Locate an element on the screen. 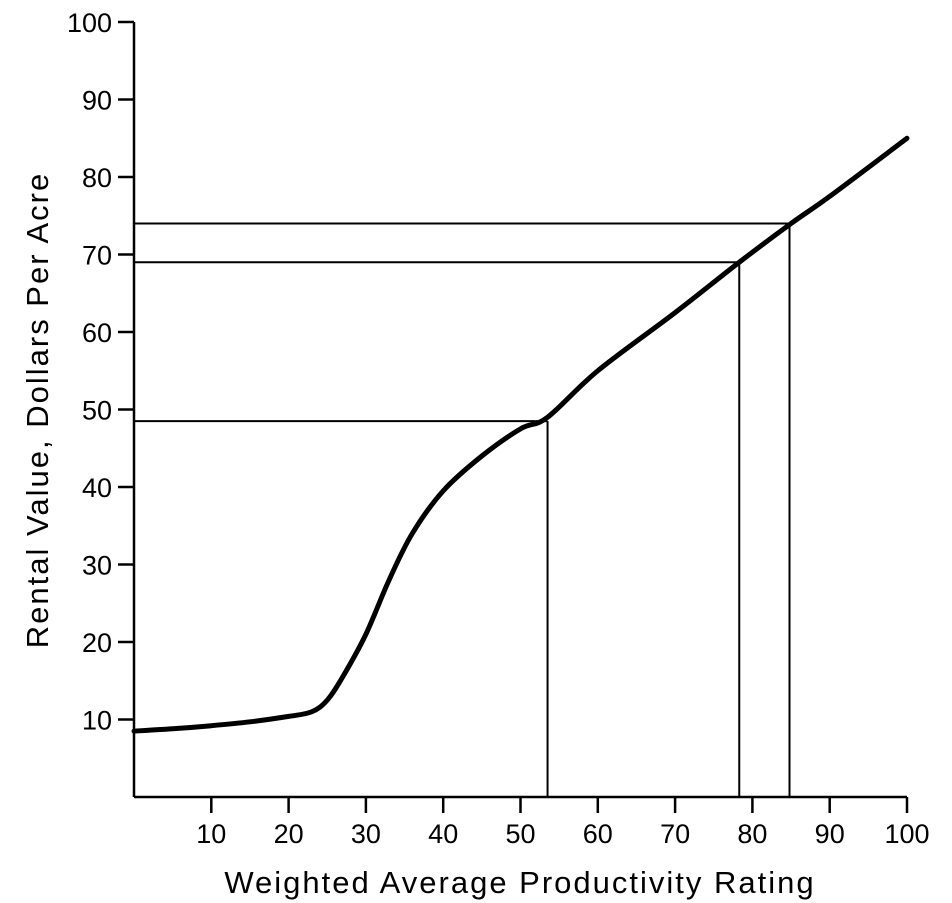  y-axis-title: Rental Value, Dollars Per Acre is located at coordinates (37, 410).